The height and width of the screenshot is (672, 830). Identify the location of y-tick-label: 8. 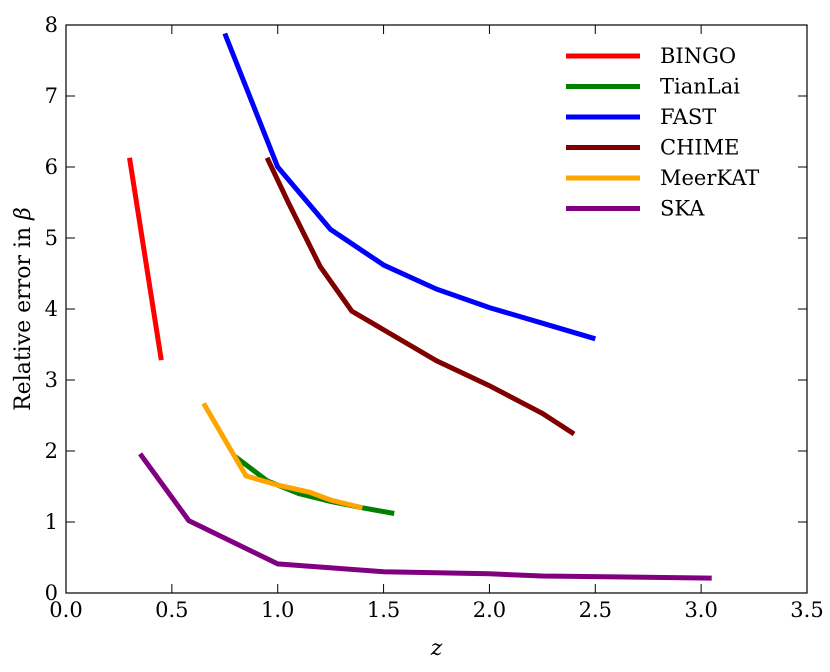
(51, 25).